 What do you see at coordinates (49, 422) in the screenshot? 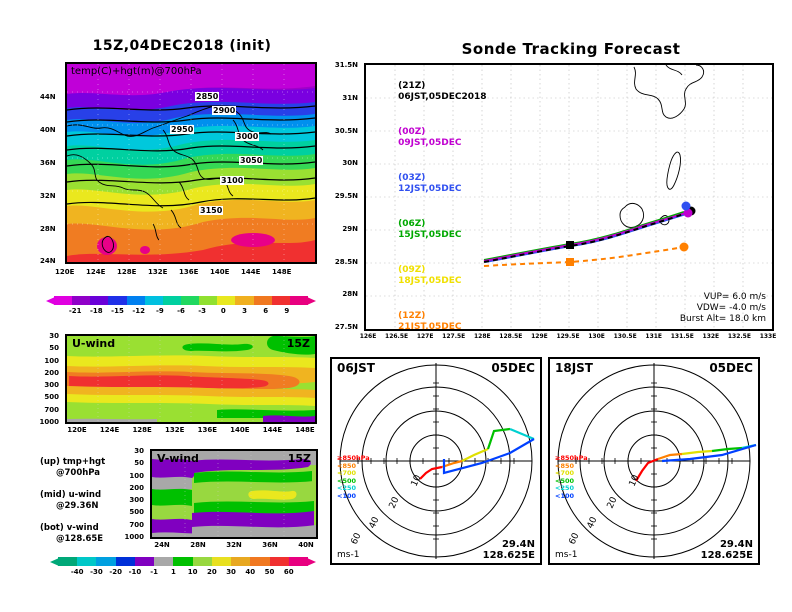
I see `u-wind-pressure-tick: 1000` at bounding box center [49, 422].